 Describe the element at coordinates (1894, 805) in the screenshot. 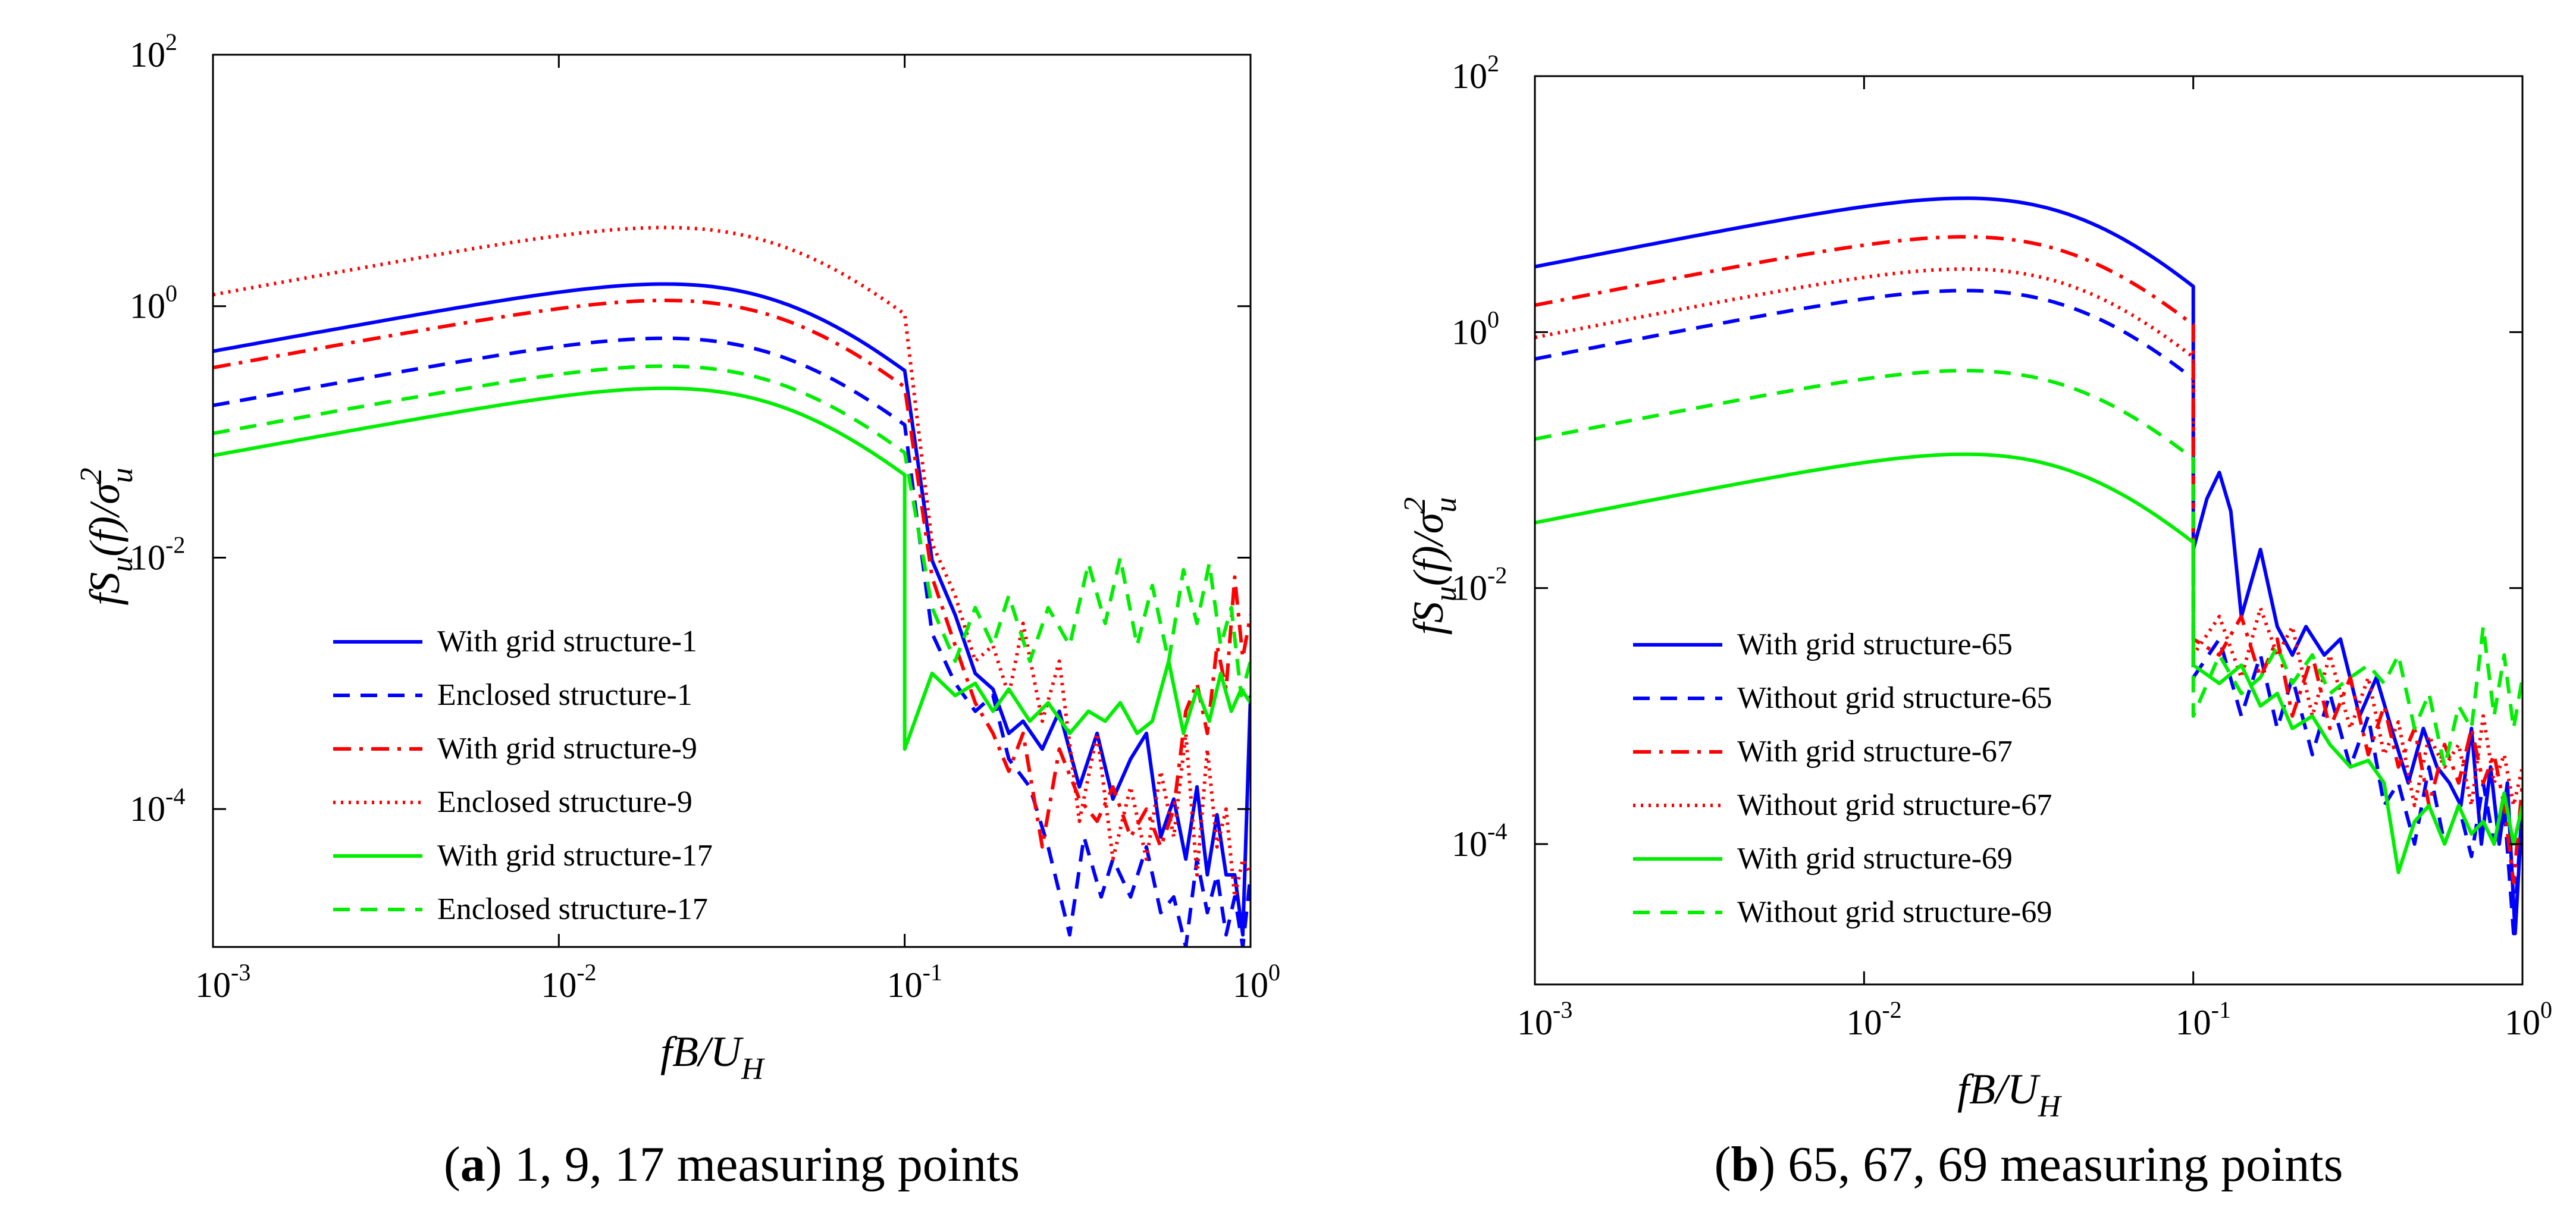

I see `legend-entry: Without grid structure-67` at that location.